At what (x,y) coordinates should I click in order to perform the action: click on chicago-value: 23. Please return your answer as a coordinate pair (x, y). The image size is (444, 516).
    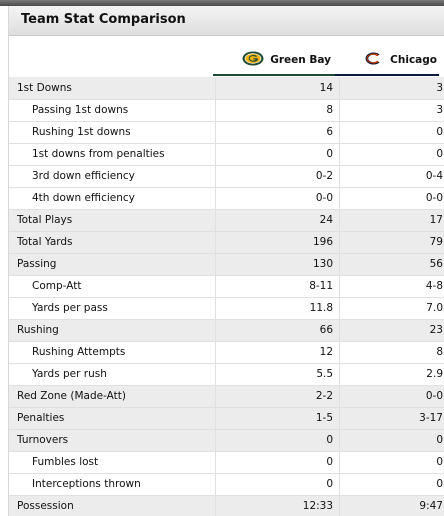
    Looking at the image, I should click on (391, 330).